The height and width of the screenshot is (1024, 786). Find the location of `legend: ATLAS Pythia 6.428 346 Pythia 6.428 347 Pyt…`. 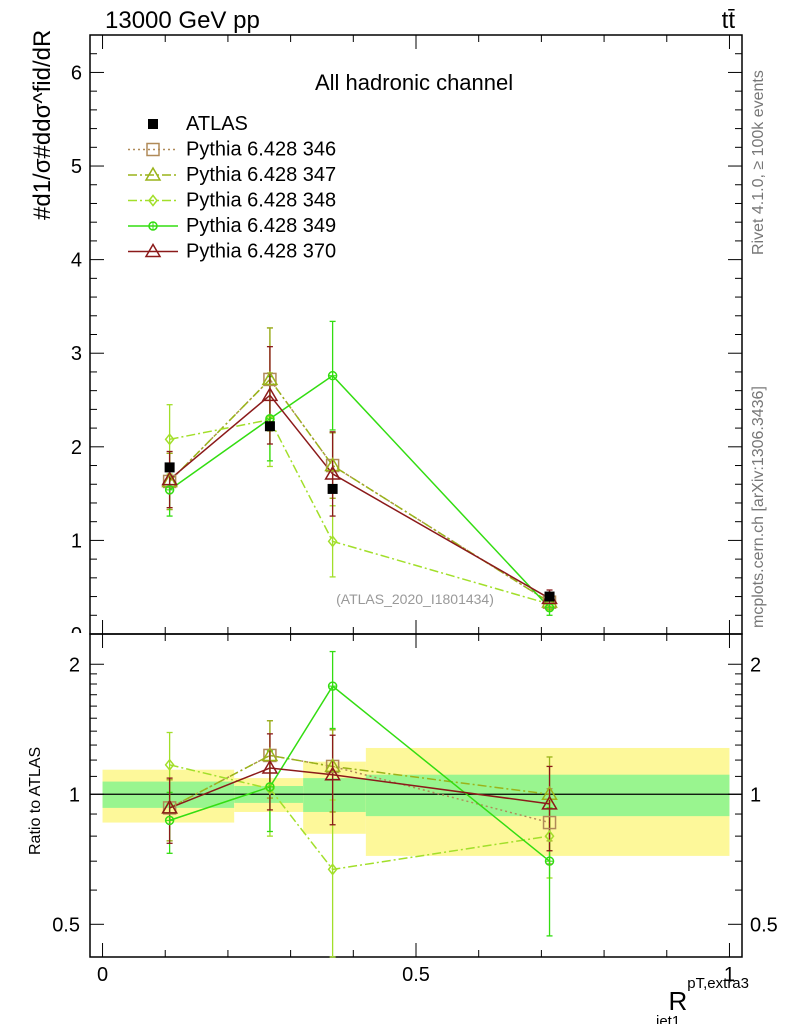

legend: ATLAS Pythia 6.428 346 Pythia 6.428 347 Pyt… is located at coordinates (232, 188).